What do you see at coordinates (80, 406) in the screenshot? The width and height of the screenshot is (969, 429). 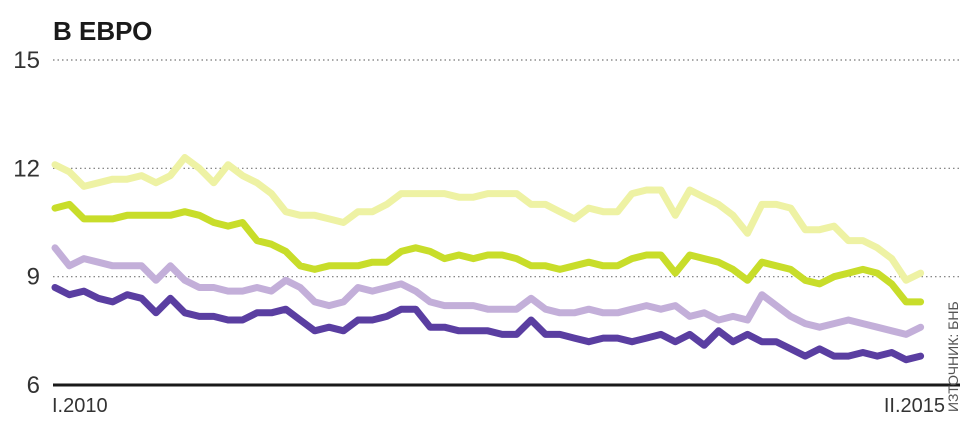 I see `x-tick-label-start: I.2010` at bounding box center [80, 406].